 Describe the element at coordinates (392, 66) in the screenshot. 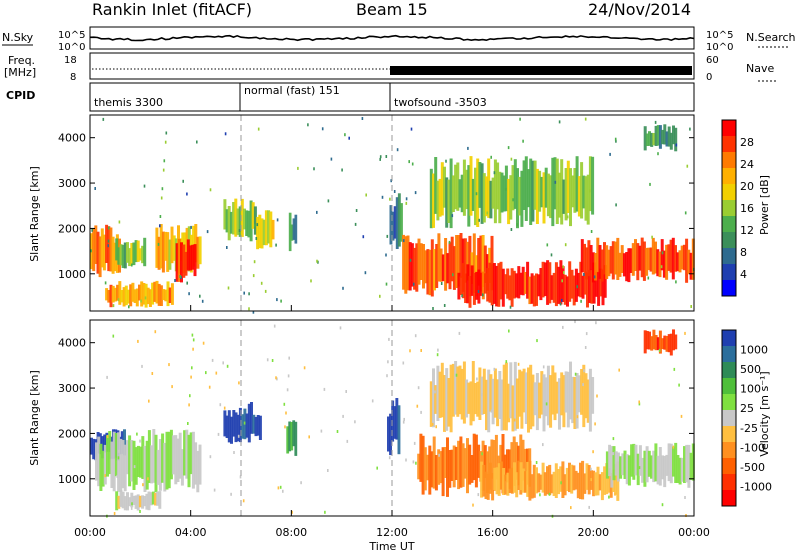

I see `freq-panel-frame` at that location.